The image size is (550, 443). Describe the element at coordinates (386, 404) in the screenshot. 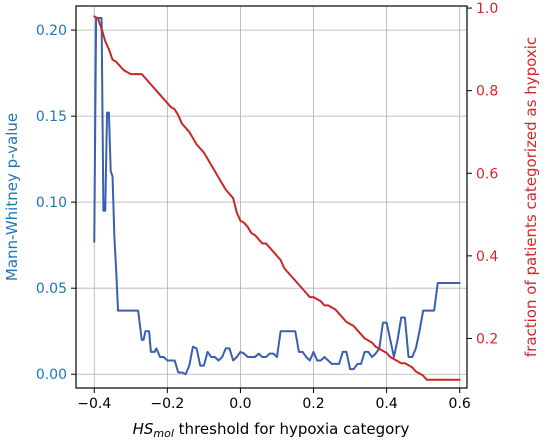

I see `x-tick-label: 0.4` at that location.